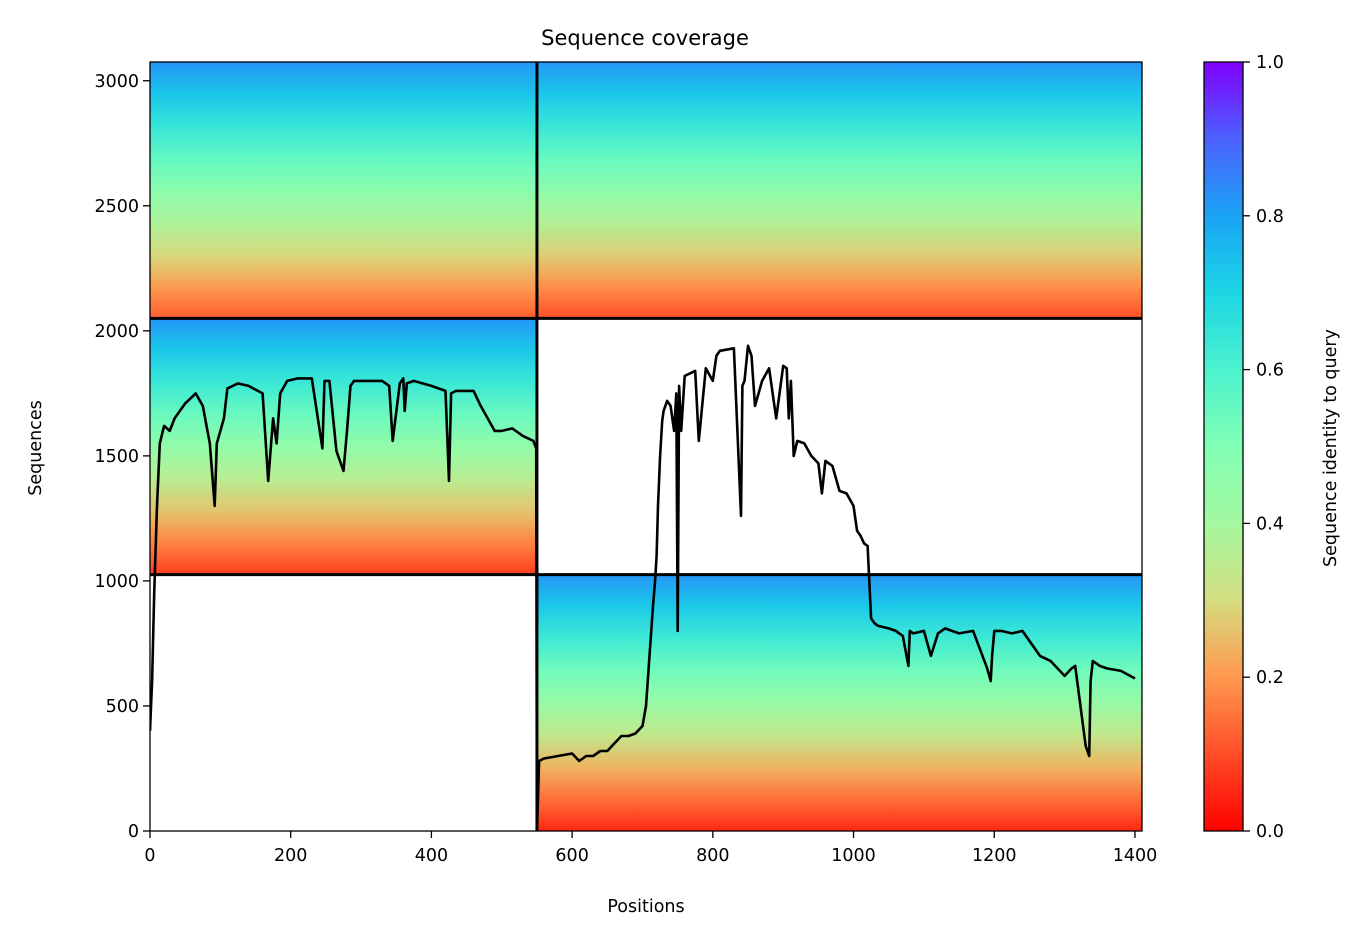 The width and height of the screenshot is (1364, 939). What do you see at coordinates (149, 856) in the screenshot?
I see `x-tick-label: 0` at bounding box center [149, 856].